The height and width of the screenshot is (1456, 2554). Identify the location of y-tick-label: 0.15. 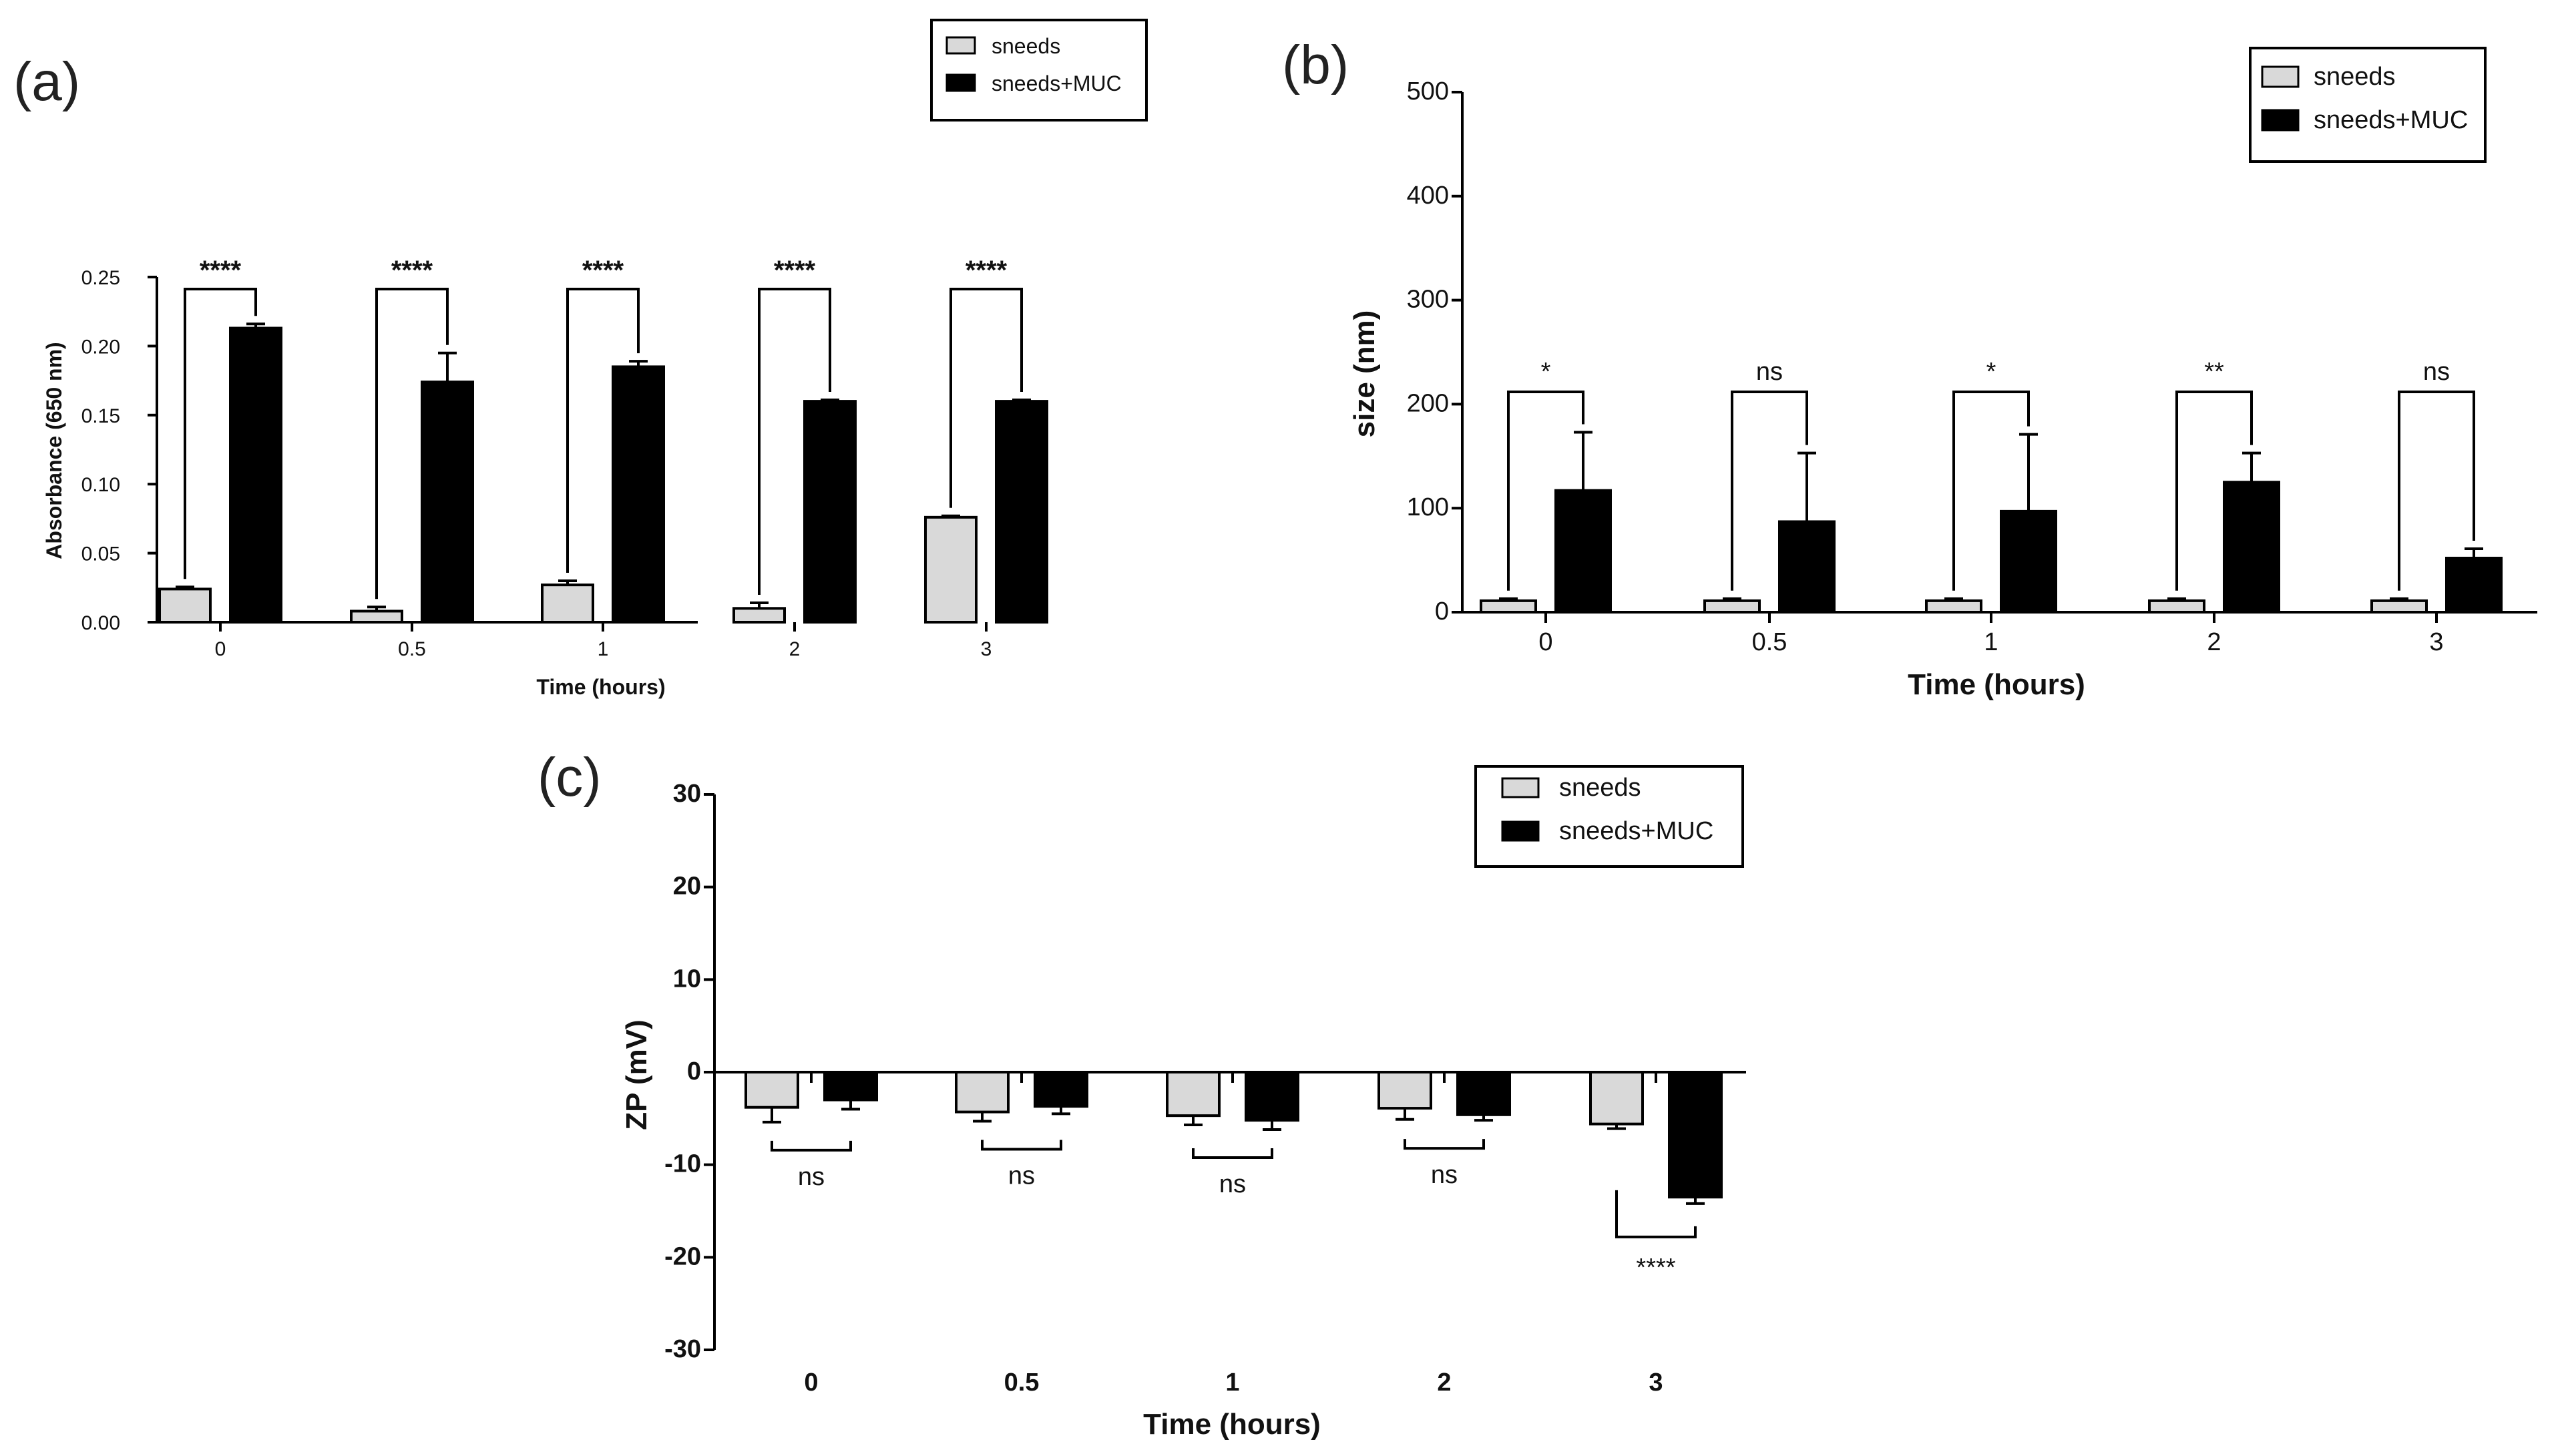
(101, 416).